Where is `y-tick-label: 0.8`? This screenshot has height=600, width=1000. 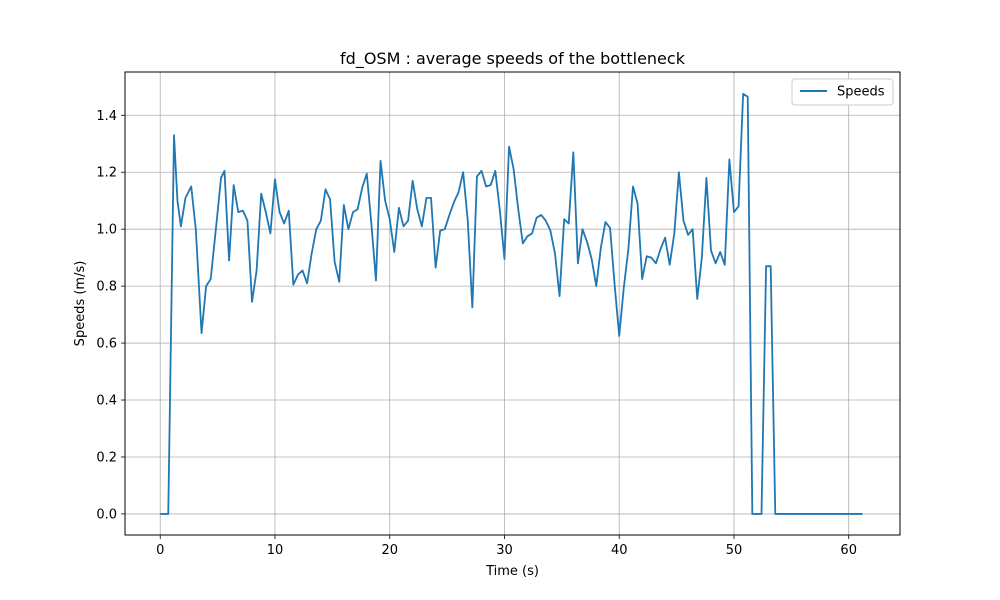 y-tick-label: 0.8 is located at coordinates (106, 287).